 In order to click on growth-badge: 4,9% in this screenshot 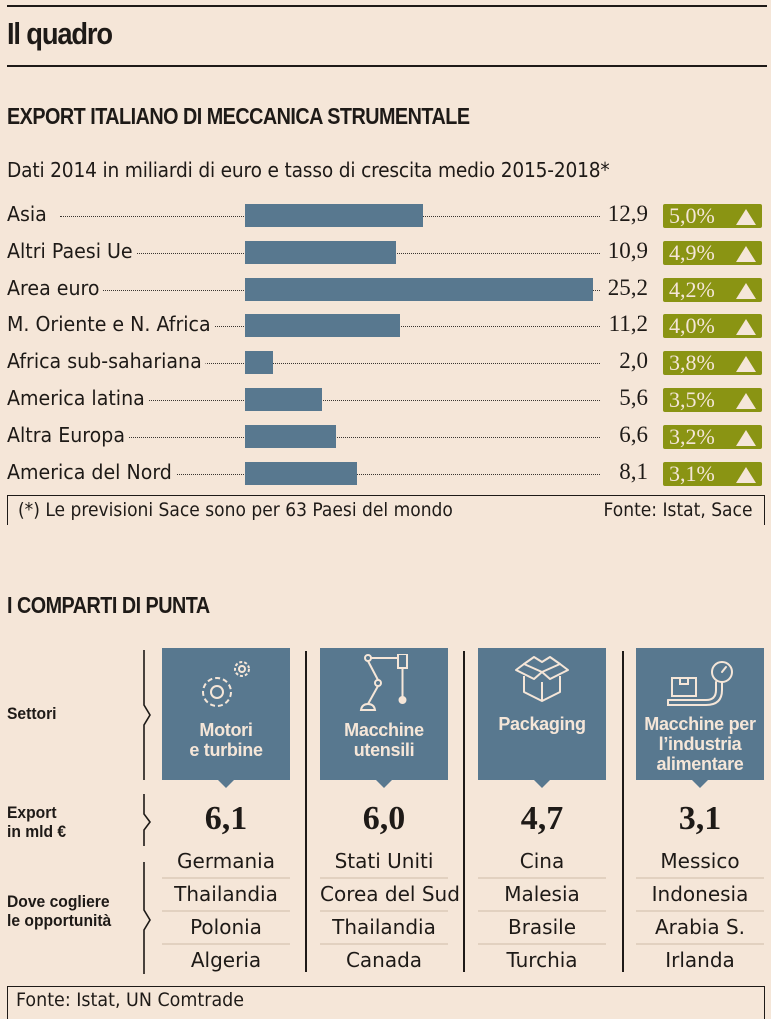, I will do `click(712, 252)`.